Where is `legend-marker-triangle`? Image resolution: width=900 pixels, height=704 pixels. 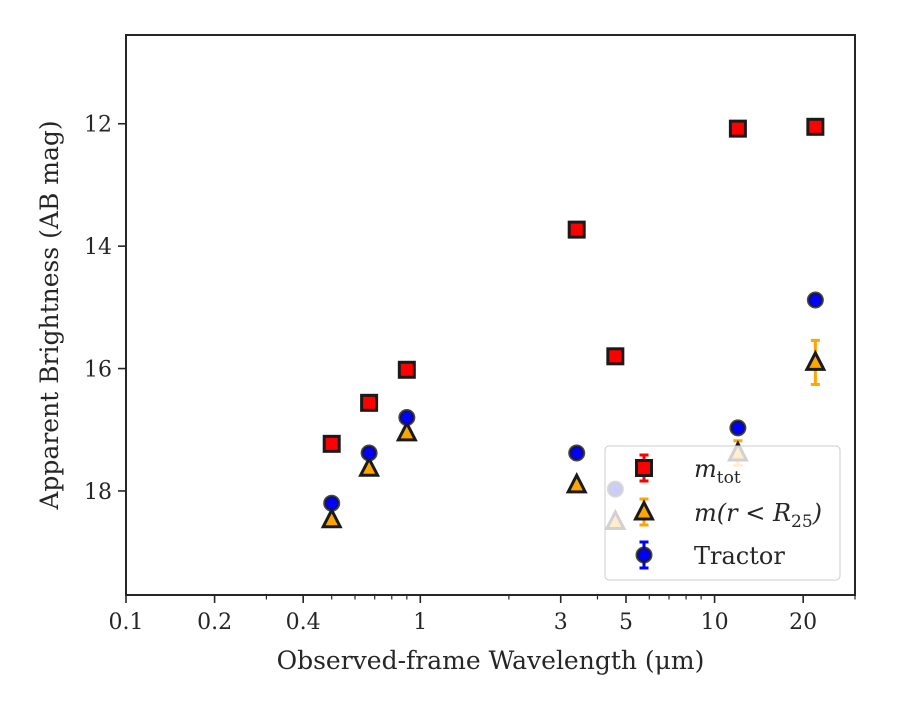 legend-marker-triangle is located at coordinates (644, 510).